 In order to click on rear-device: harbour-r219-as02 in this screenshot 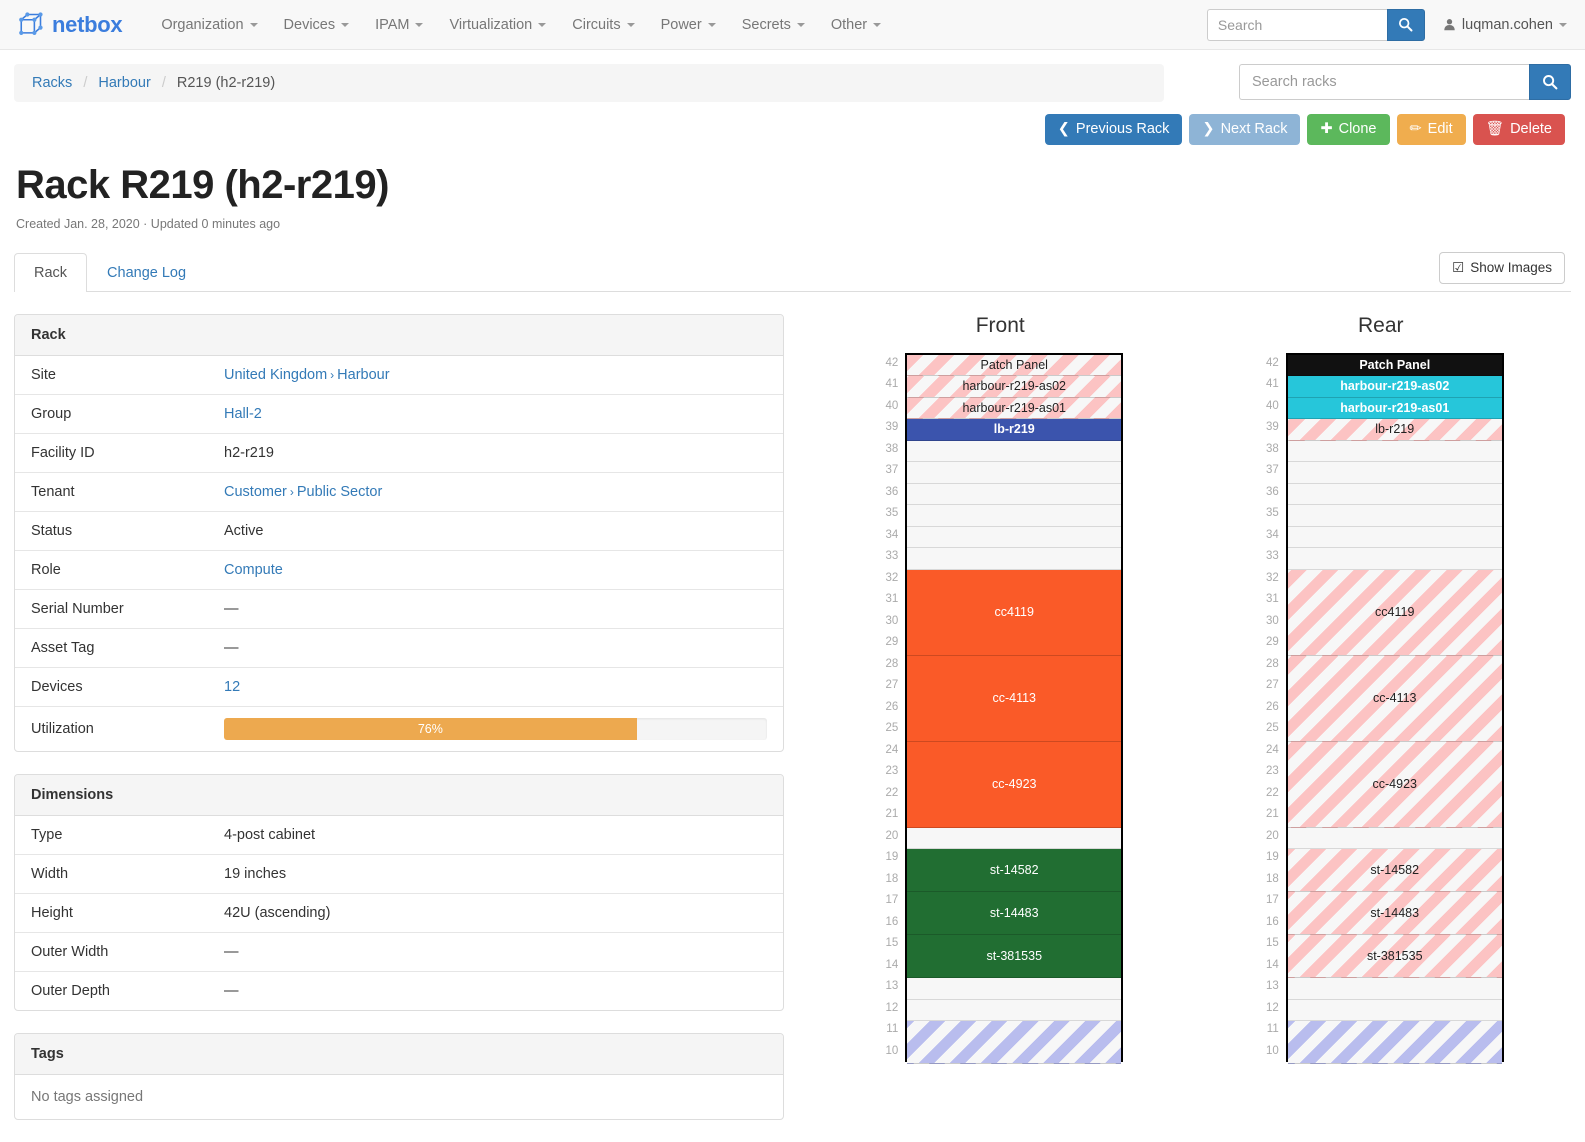, I will do `click(1394, 387)`.